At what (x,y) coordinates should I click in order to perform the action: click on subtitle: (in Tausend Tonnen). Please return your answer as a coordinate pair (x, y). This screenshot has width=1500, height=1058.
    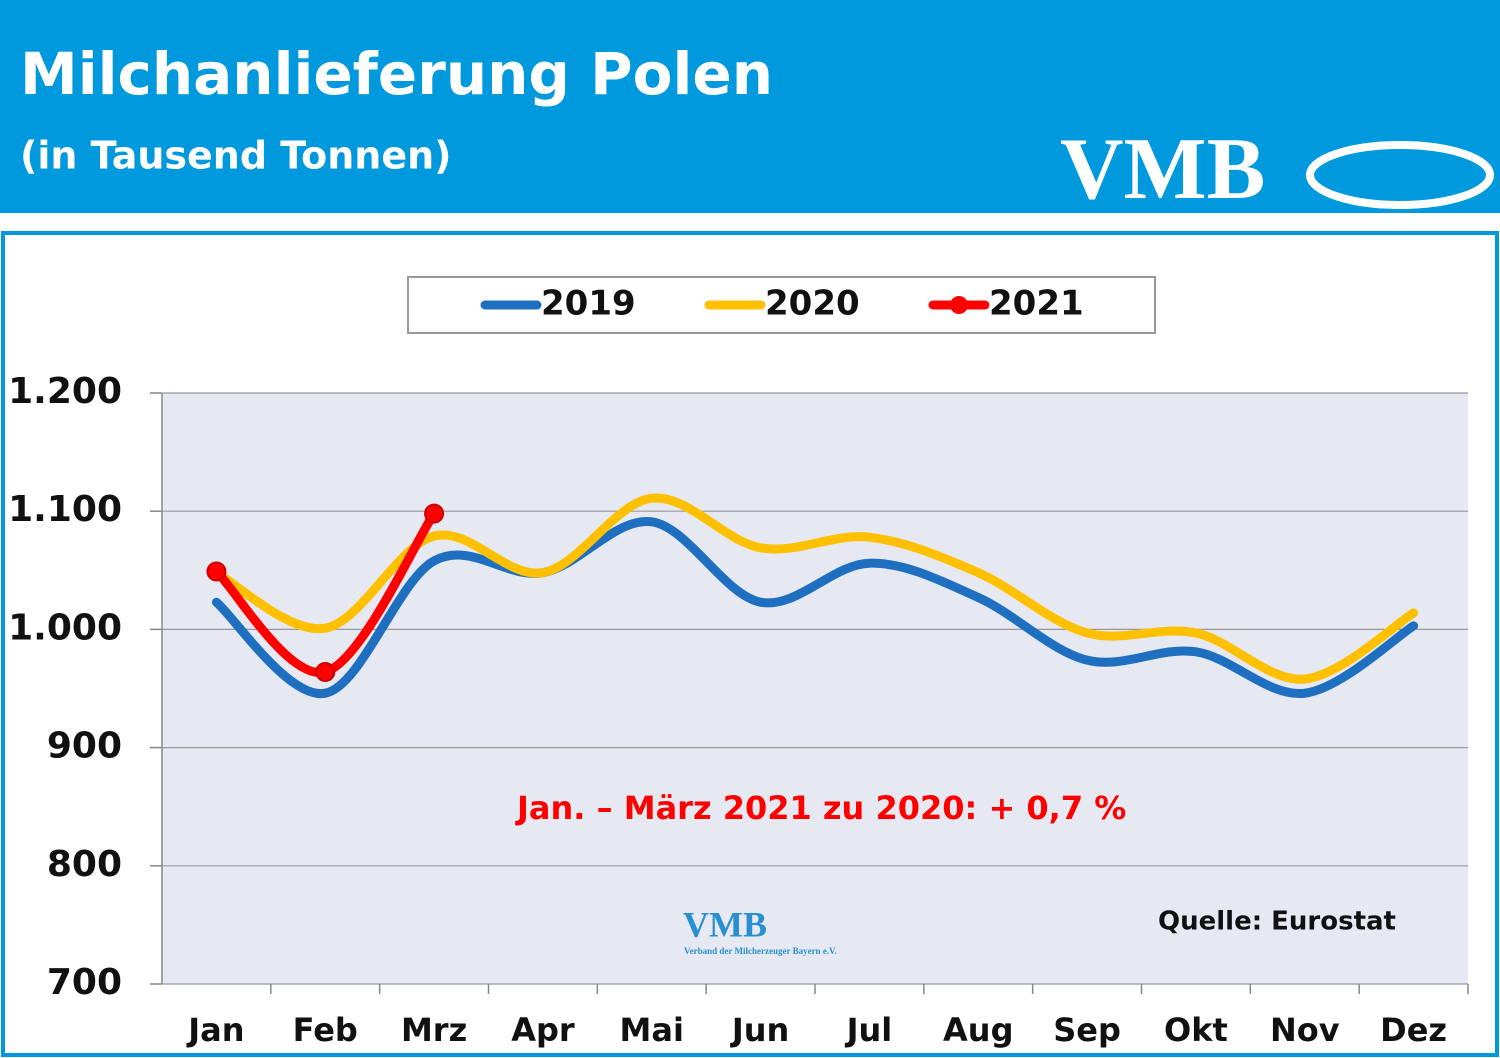
    Looking at the image, I should click on (236, 156).